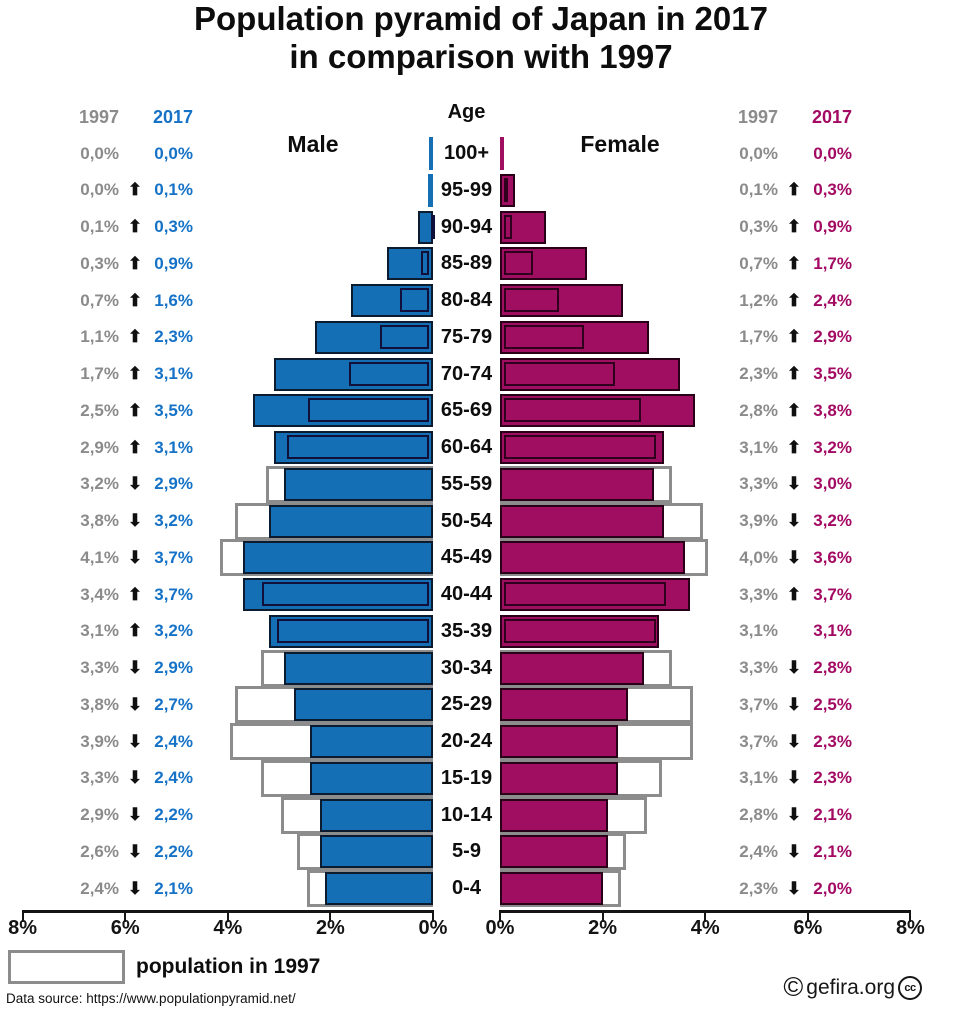 The width and height of the screenshot is (962, 1024). Describe the element at coordinates (780, 153) in the screenshot. I see `female-value-labels: 0,0% 0,0%` at that location.